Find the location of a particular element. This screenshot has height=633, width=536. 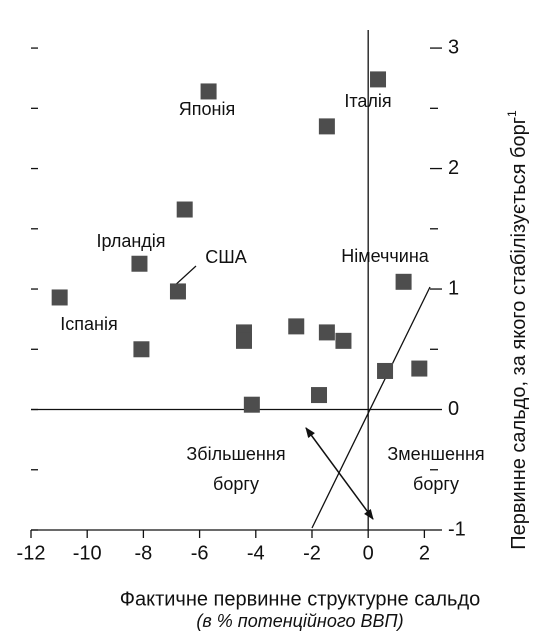

x-tick-label: -10 is located at coordinates (87, 553).